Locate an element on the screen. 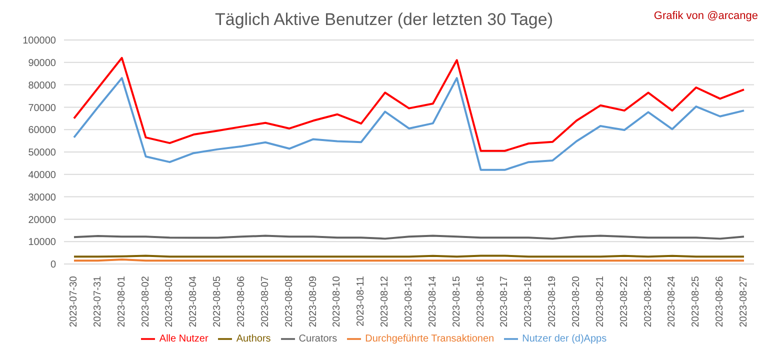 The width and height of the screenshot is (768, 349). x-tick-label: 2023-08-22 is located at coordinates (624, 302).